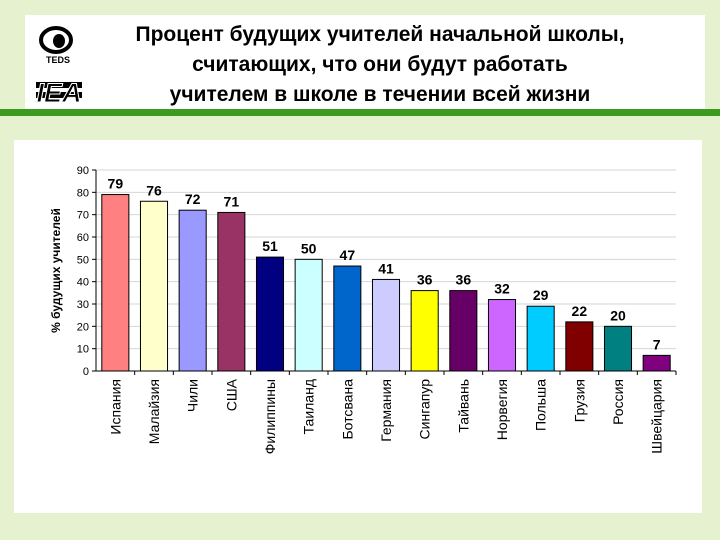 This screenshot has width=720, height=540. Describe the element at coordinates (618, 402) in the screenshot. I see `category-label: Россия` at that location.